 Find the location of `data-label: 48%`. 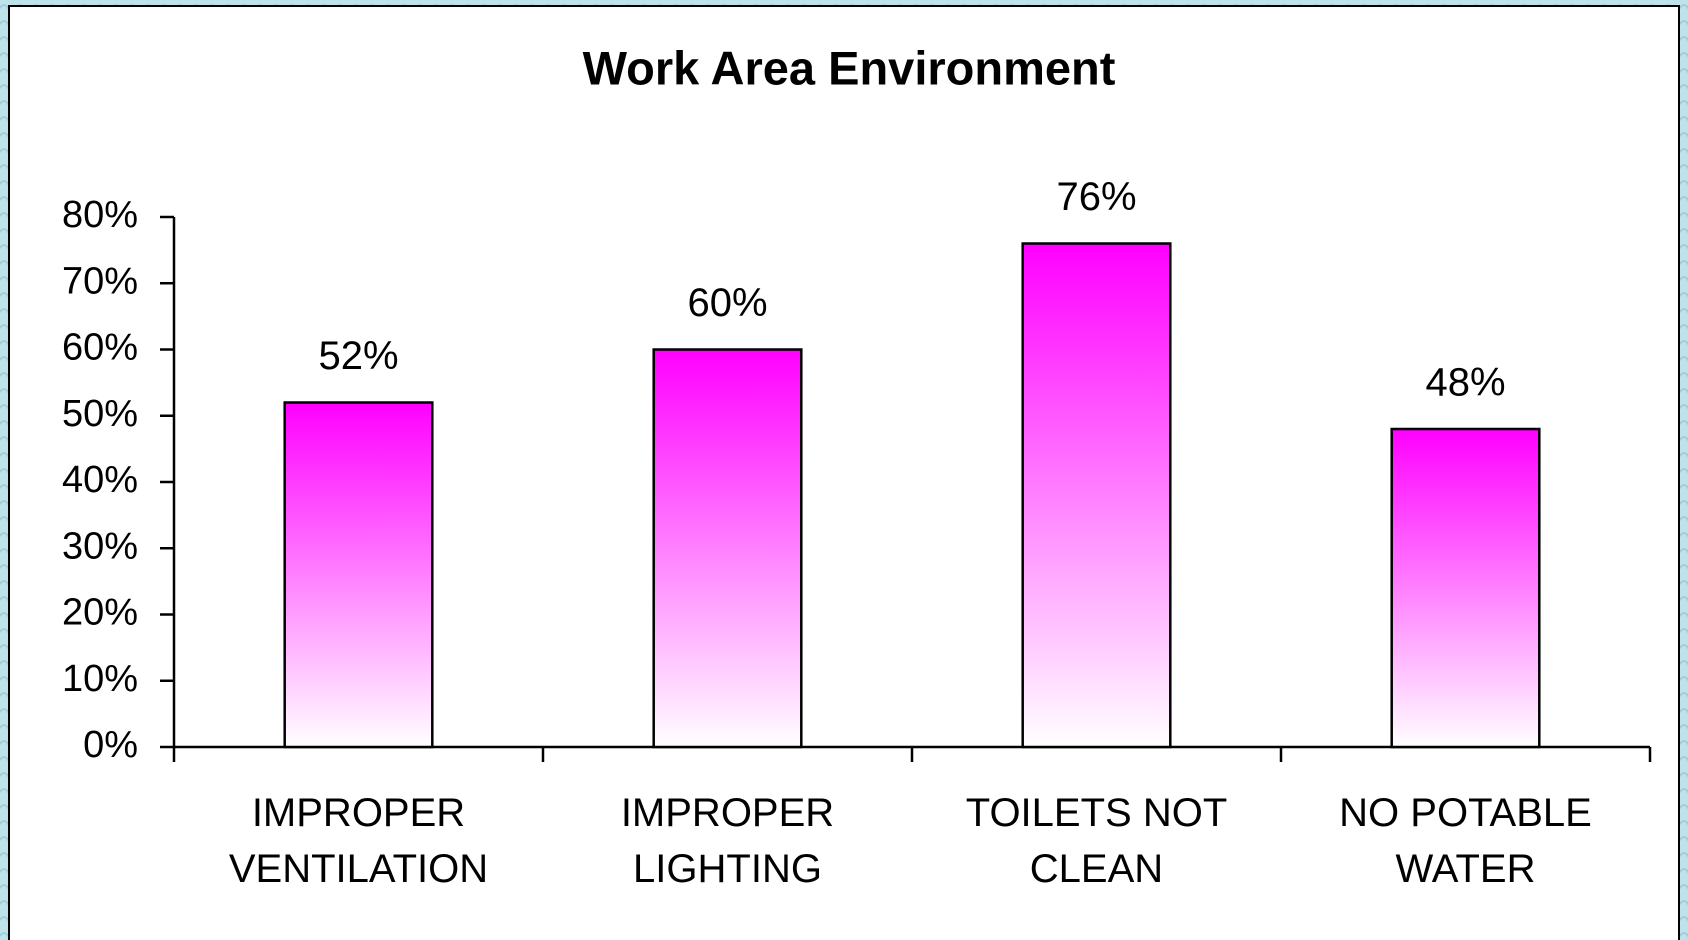

data-label: 48% is located at coordinates (1465, 383).